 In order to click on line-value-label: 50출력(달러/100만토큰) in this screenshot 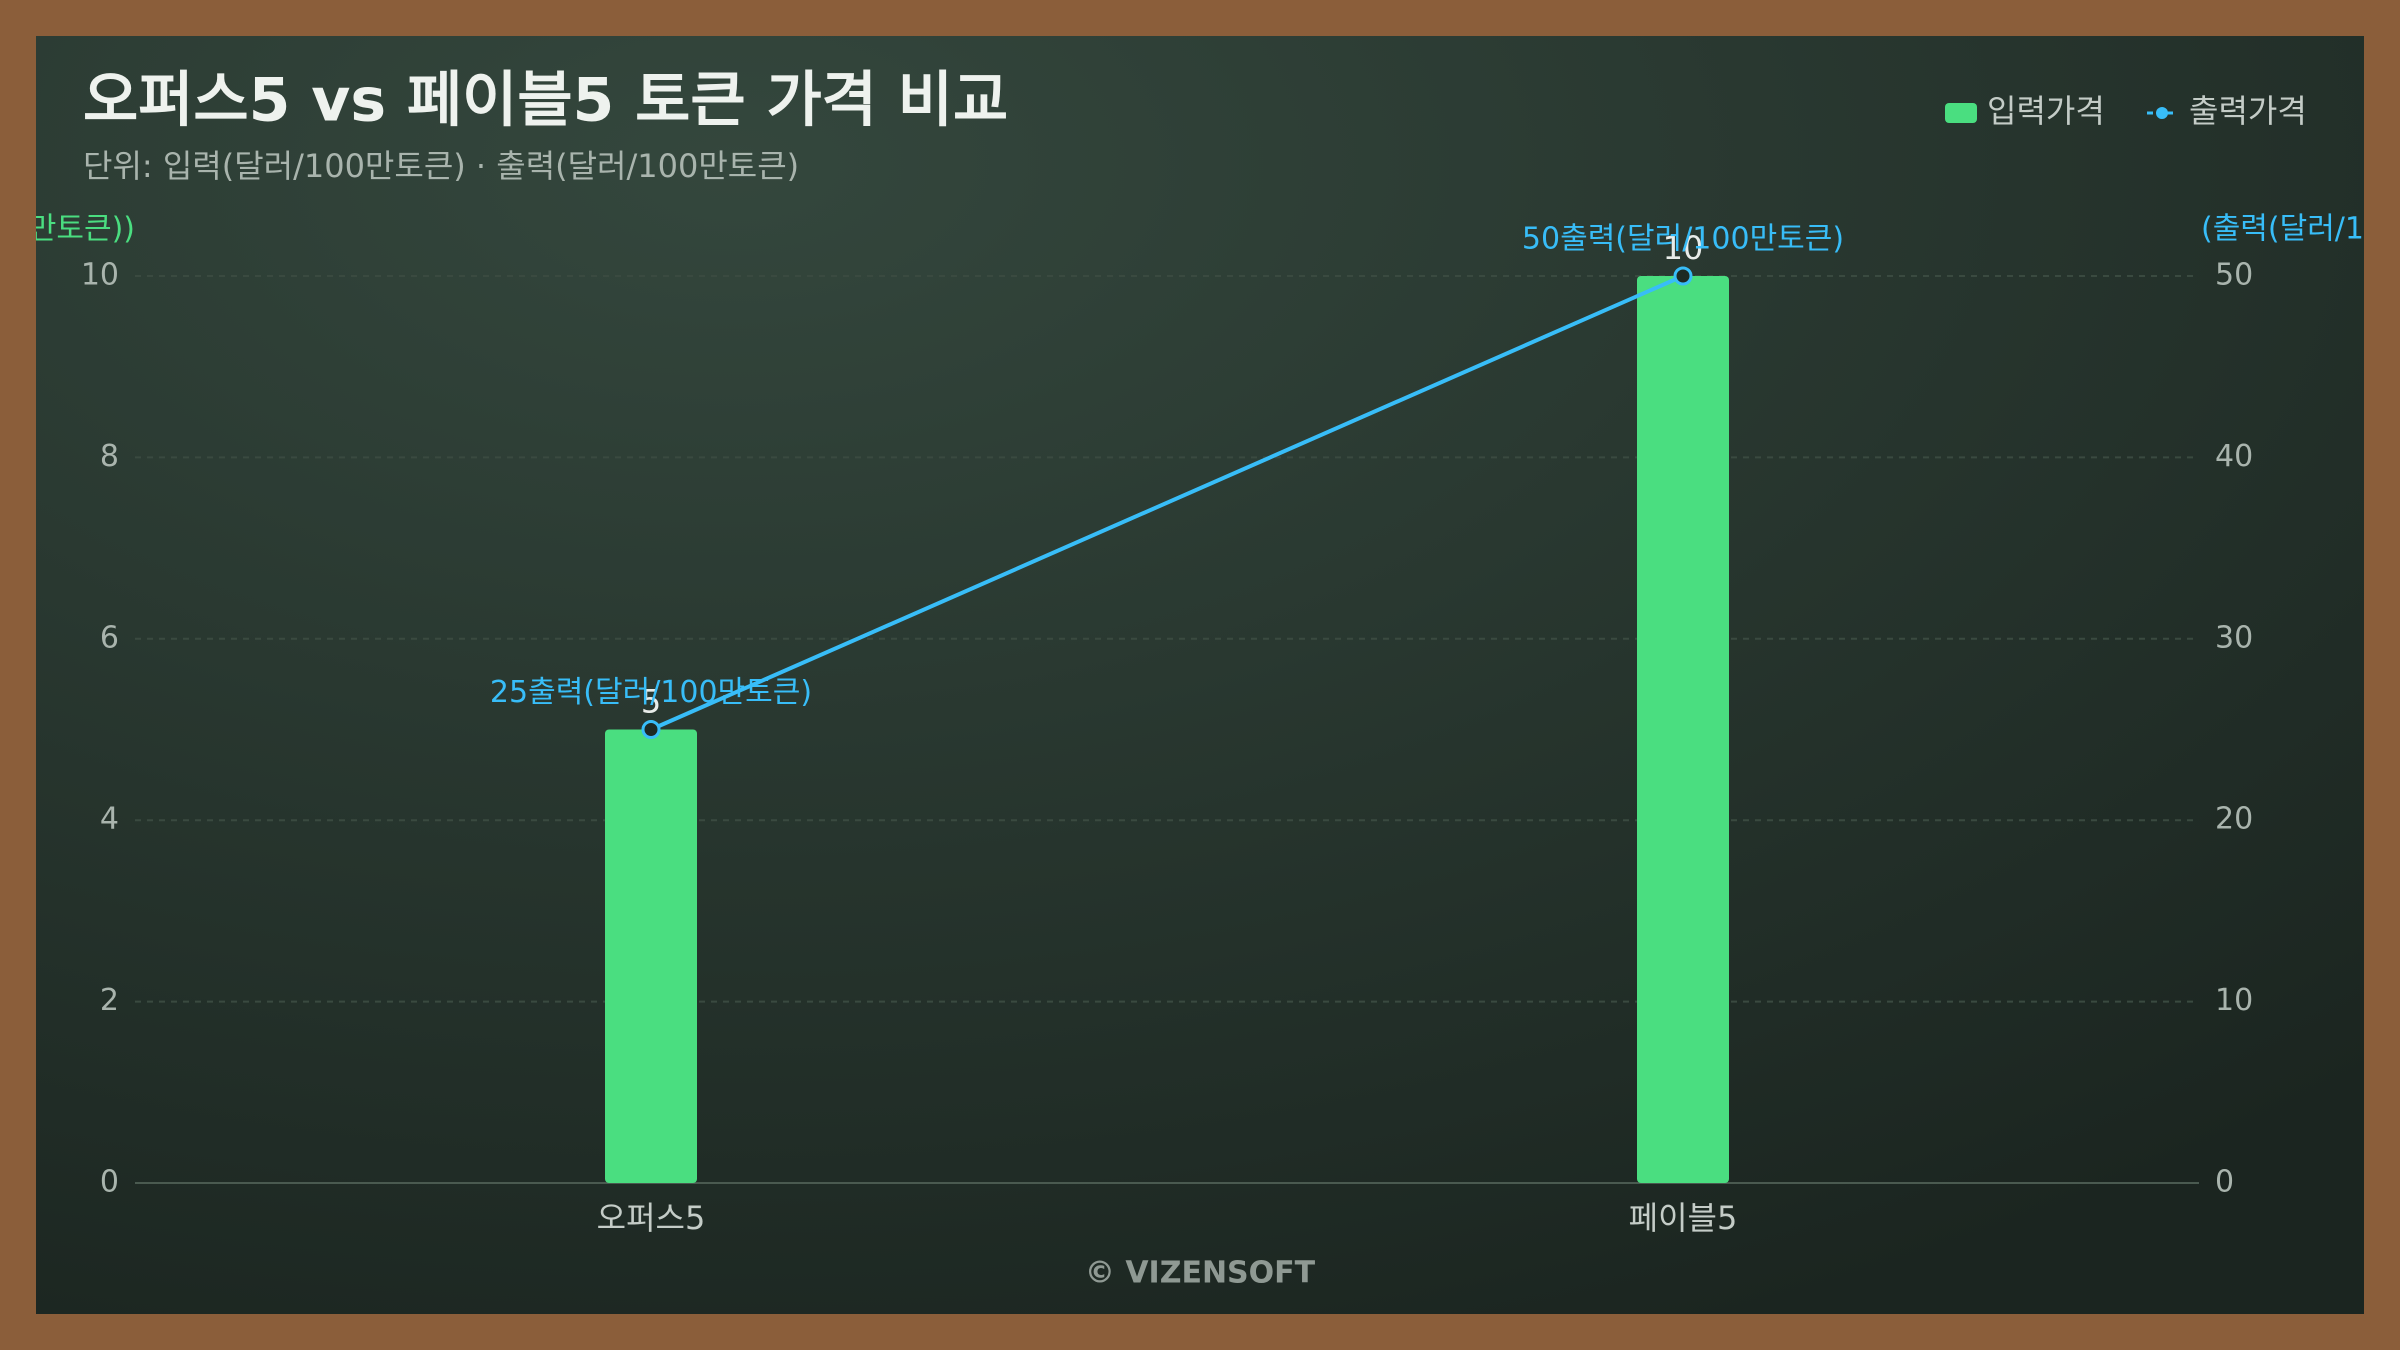, I will do `click(1683, 239)`.